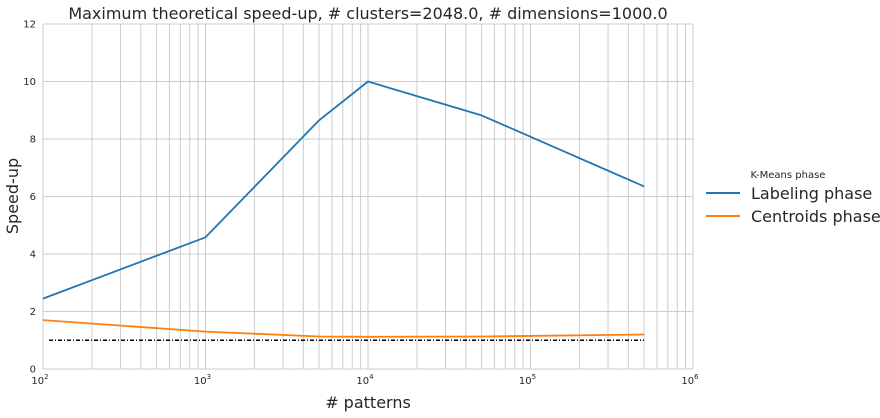 The height and width of the screenshot is (418, 880). Describe the element at coordinates (365, 380) in the screenshot. I see `x-tick-label: 10⁴` at that location.